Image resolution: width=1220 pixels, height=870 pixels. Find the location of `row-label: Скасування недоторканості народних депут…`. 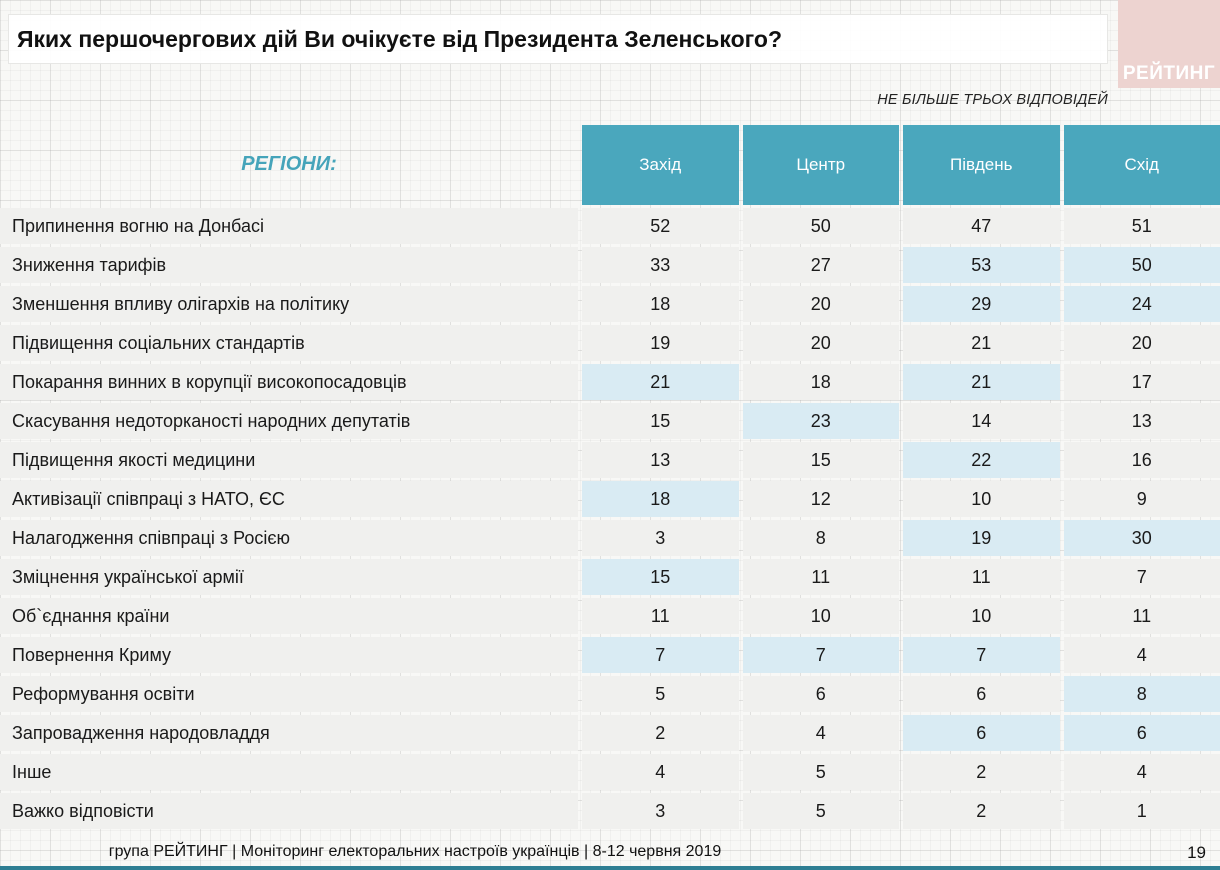

row-label: Скасування недоторканості народних депут… is located at coordinates (289, 421).